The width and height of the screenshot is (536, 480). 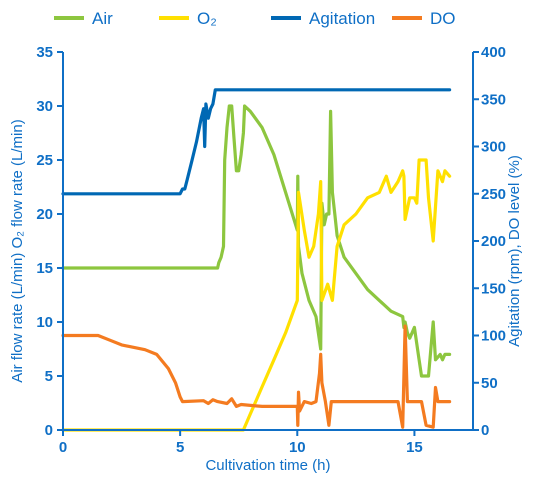 What do you see at coordinates (49, 376) in the screenshot?
I see `y-left-tick-label: 5` at bounding box center [49, 376].